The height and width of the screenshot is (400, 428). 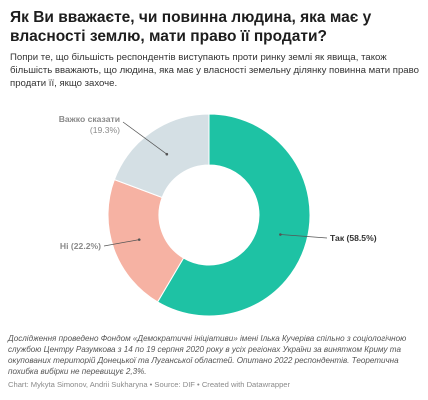 I want to click on slice-hard-to-say, so click(x=161, y=156).